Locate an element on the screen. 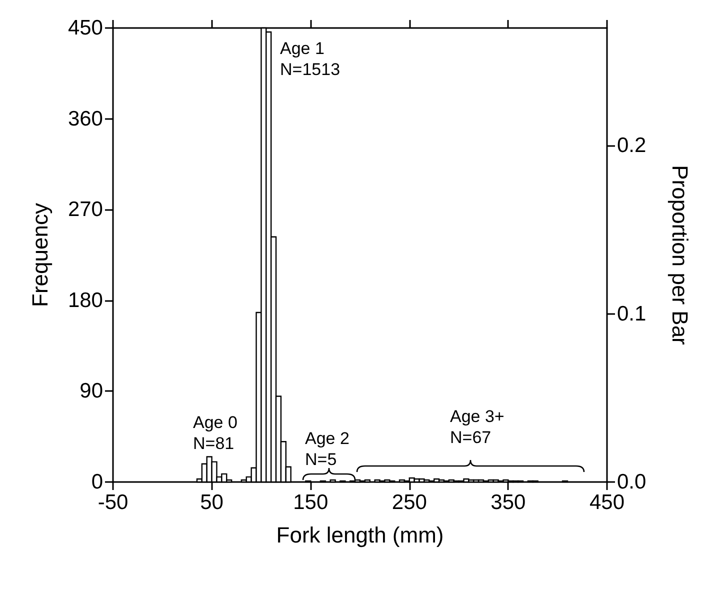 The width and height of the screenshot is (712, 601). y-tick-label: 90 is located at coordinates (91, 391).